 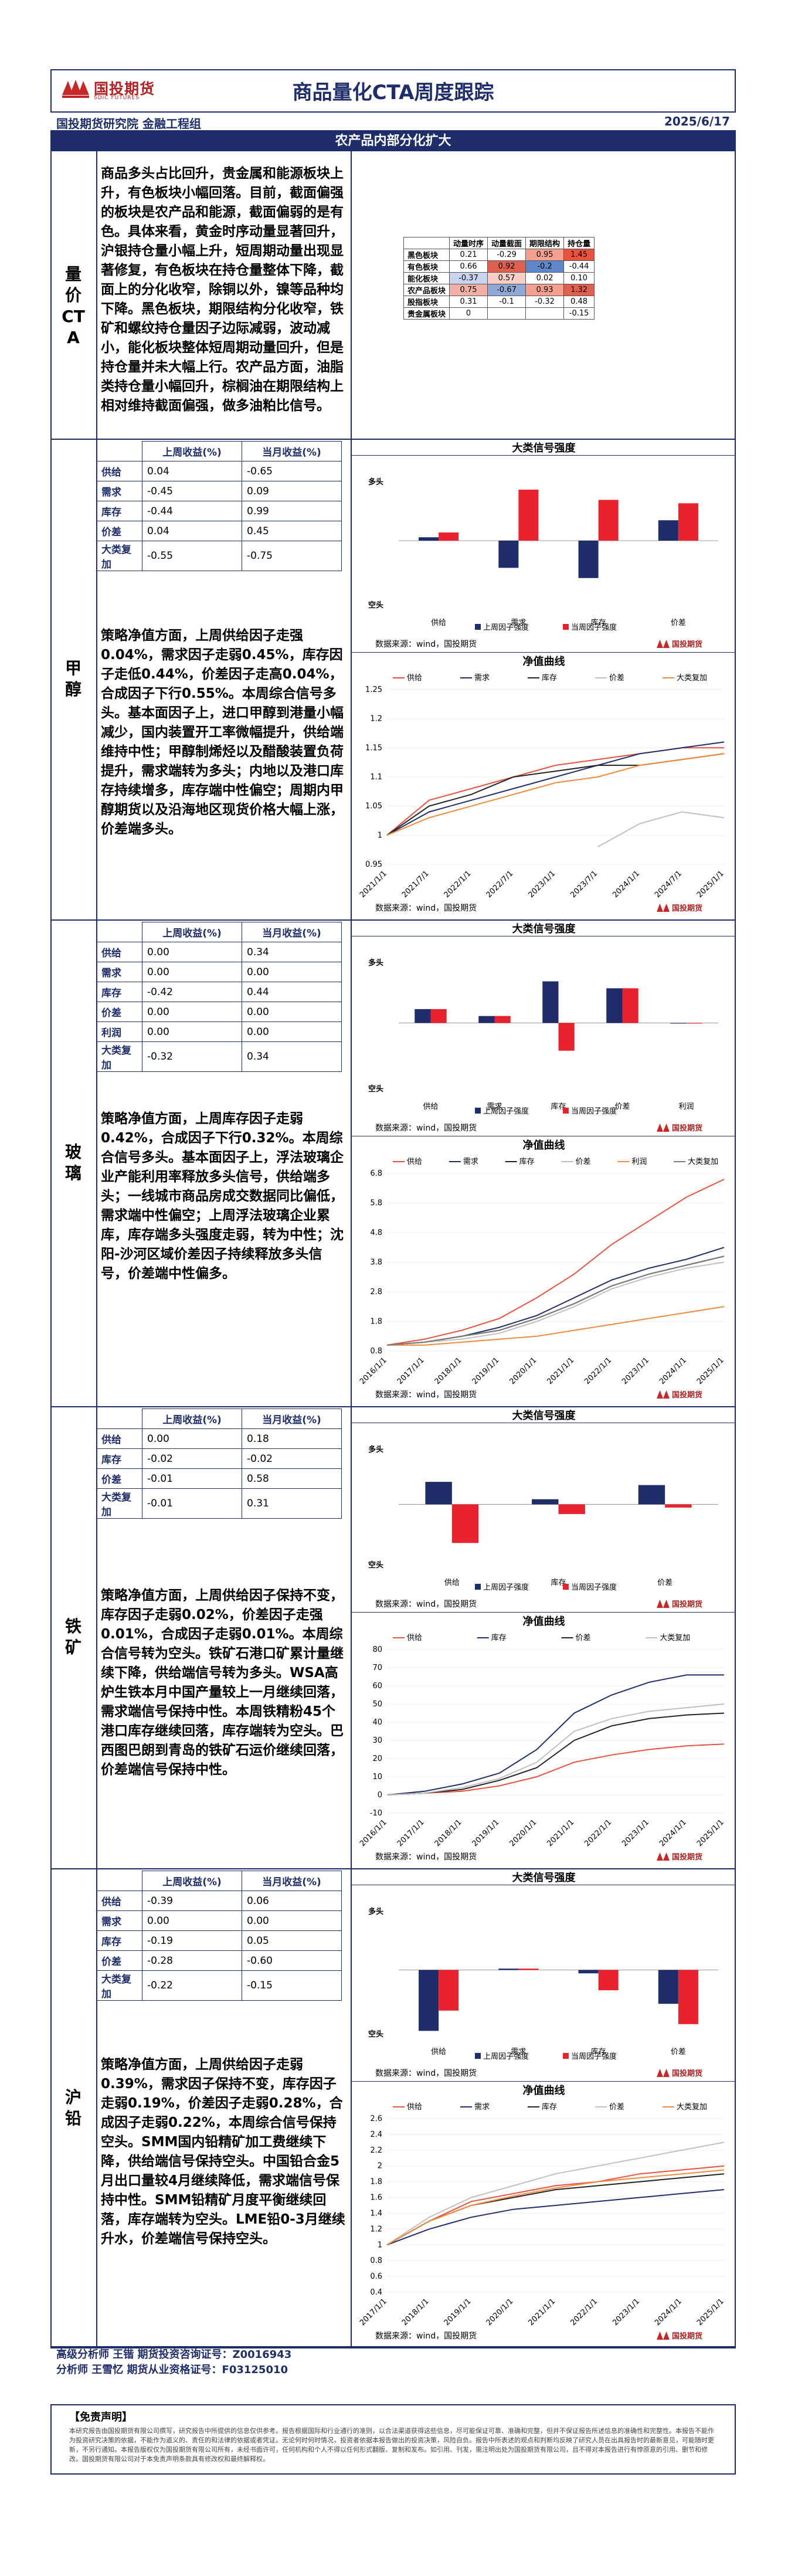 I want to click on returns-row: 库存 -0.19 0.05, so click(x=219, y=1940).